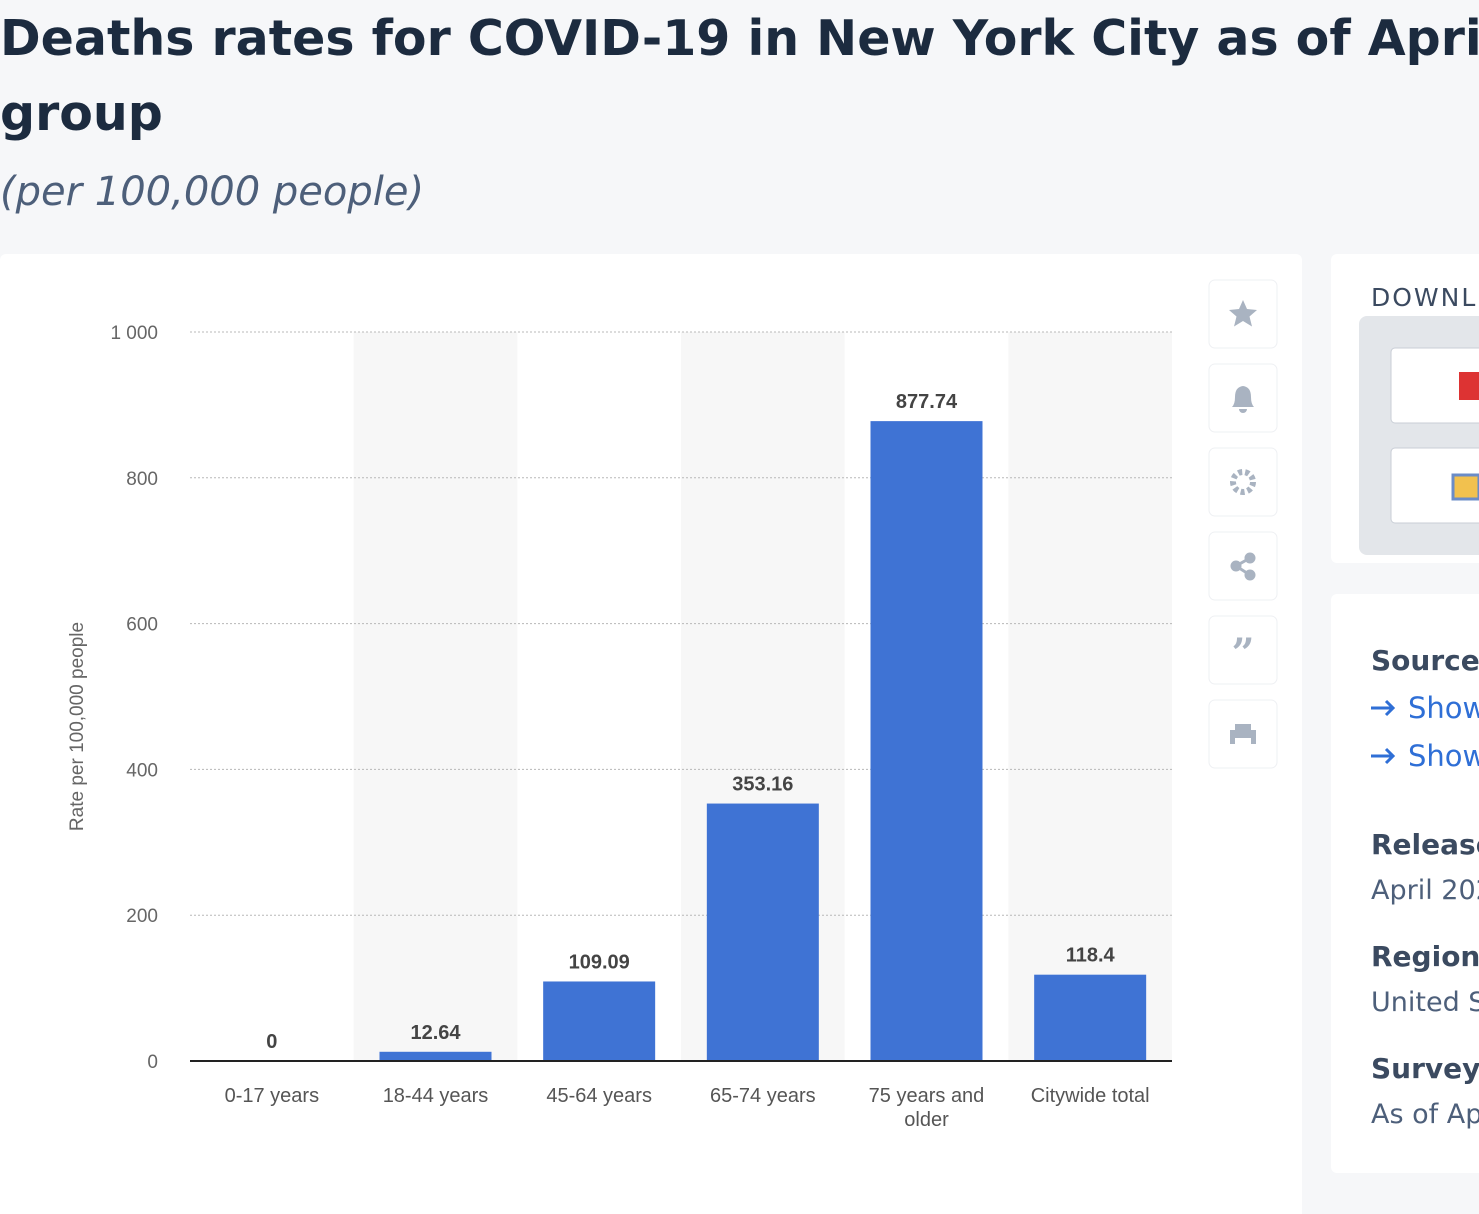  Describe the element at coordinates (1243, 313) in the screenshot. I see `star-icon` at that location.